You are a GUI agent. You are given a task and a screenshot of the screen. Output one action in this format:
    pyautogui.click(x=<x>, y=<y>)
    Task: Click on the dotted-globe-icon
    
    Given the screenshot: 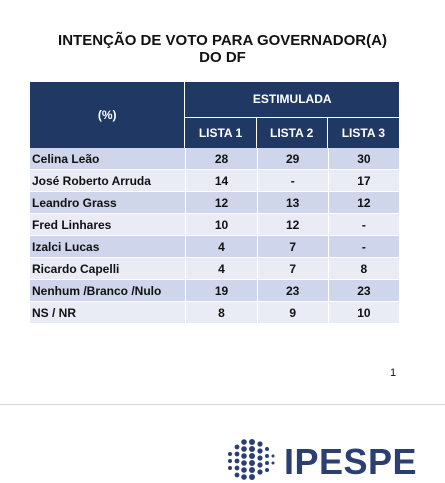 What is the action you would take?
    pyautogui.click(x=251, y=459)
    